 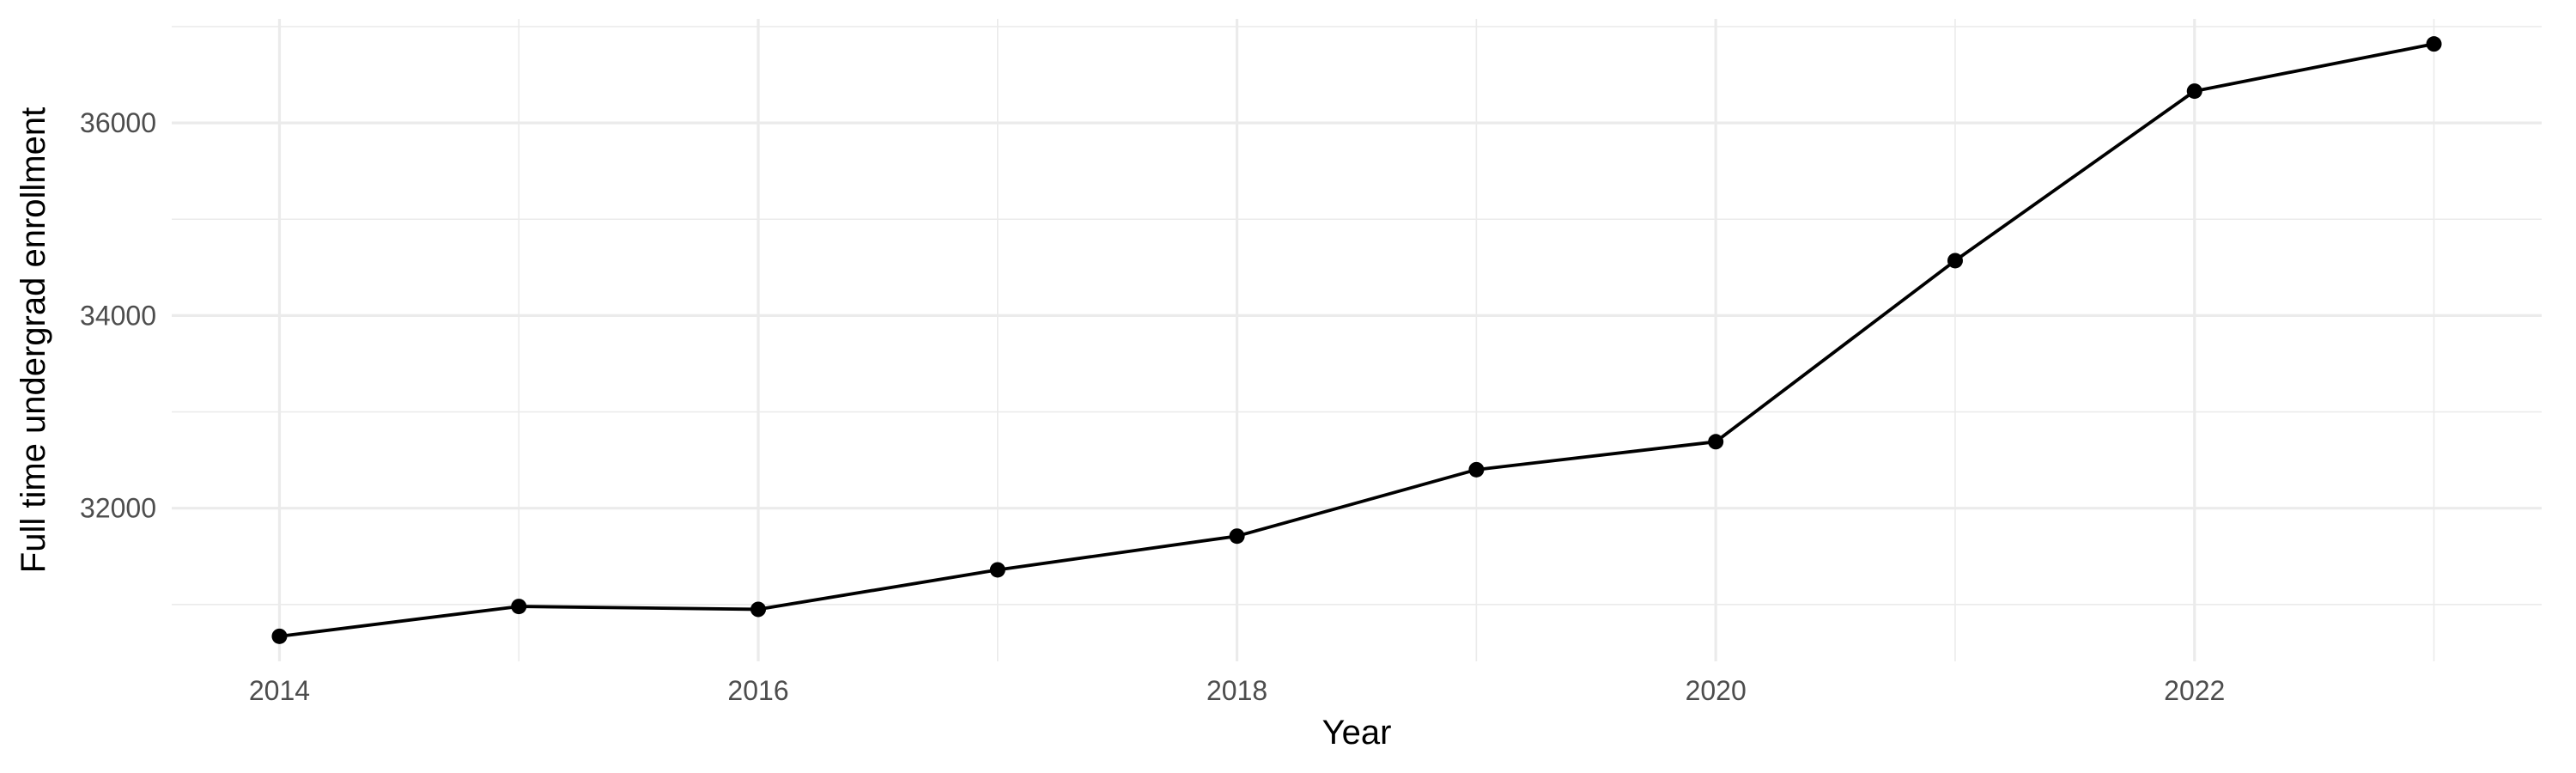 What do you see at coordinates (33, 340) in the screenshot?
I see `y-axis-title: Full time undergrad enrollment` at bounding box center [33, 340].